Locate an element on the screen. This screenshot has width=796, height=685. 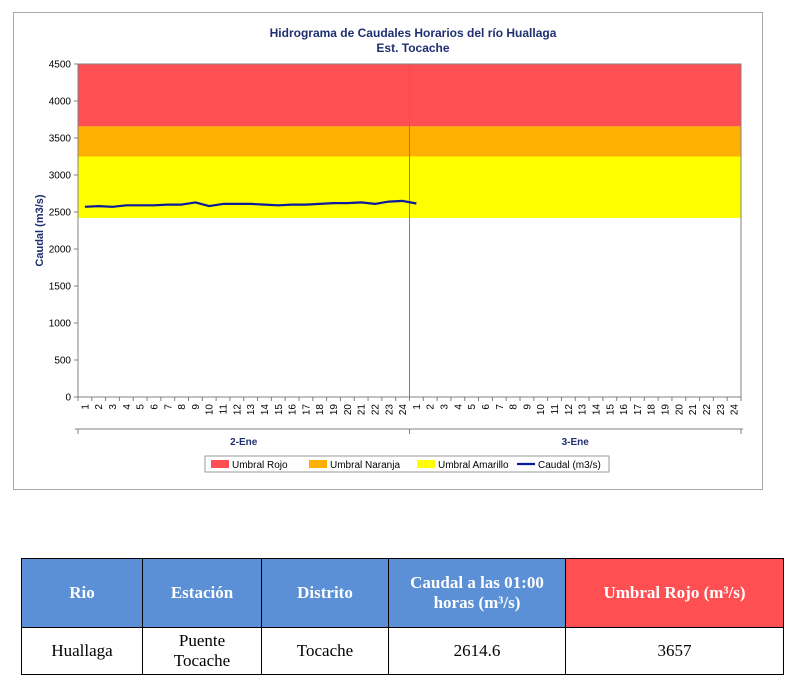
legend-label: Umbral Naranja is located at coordinates (365, 465).